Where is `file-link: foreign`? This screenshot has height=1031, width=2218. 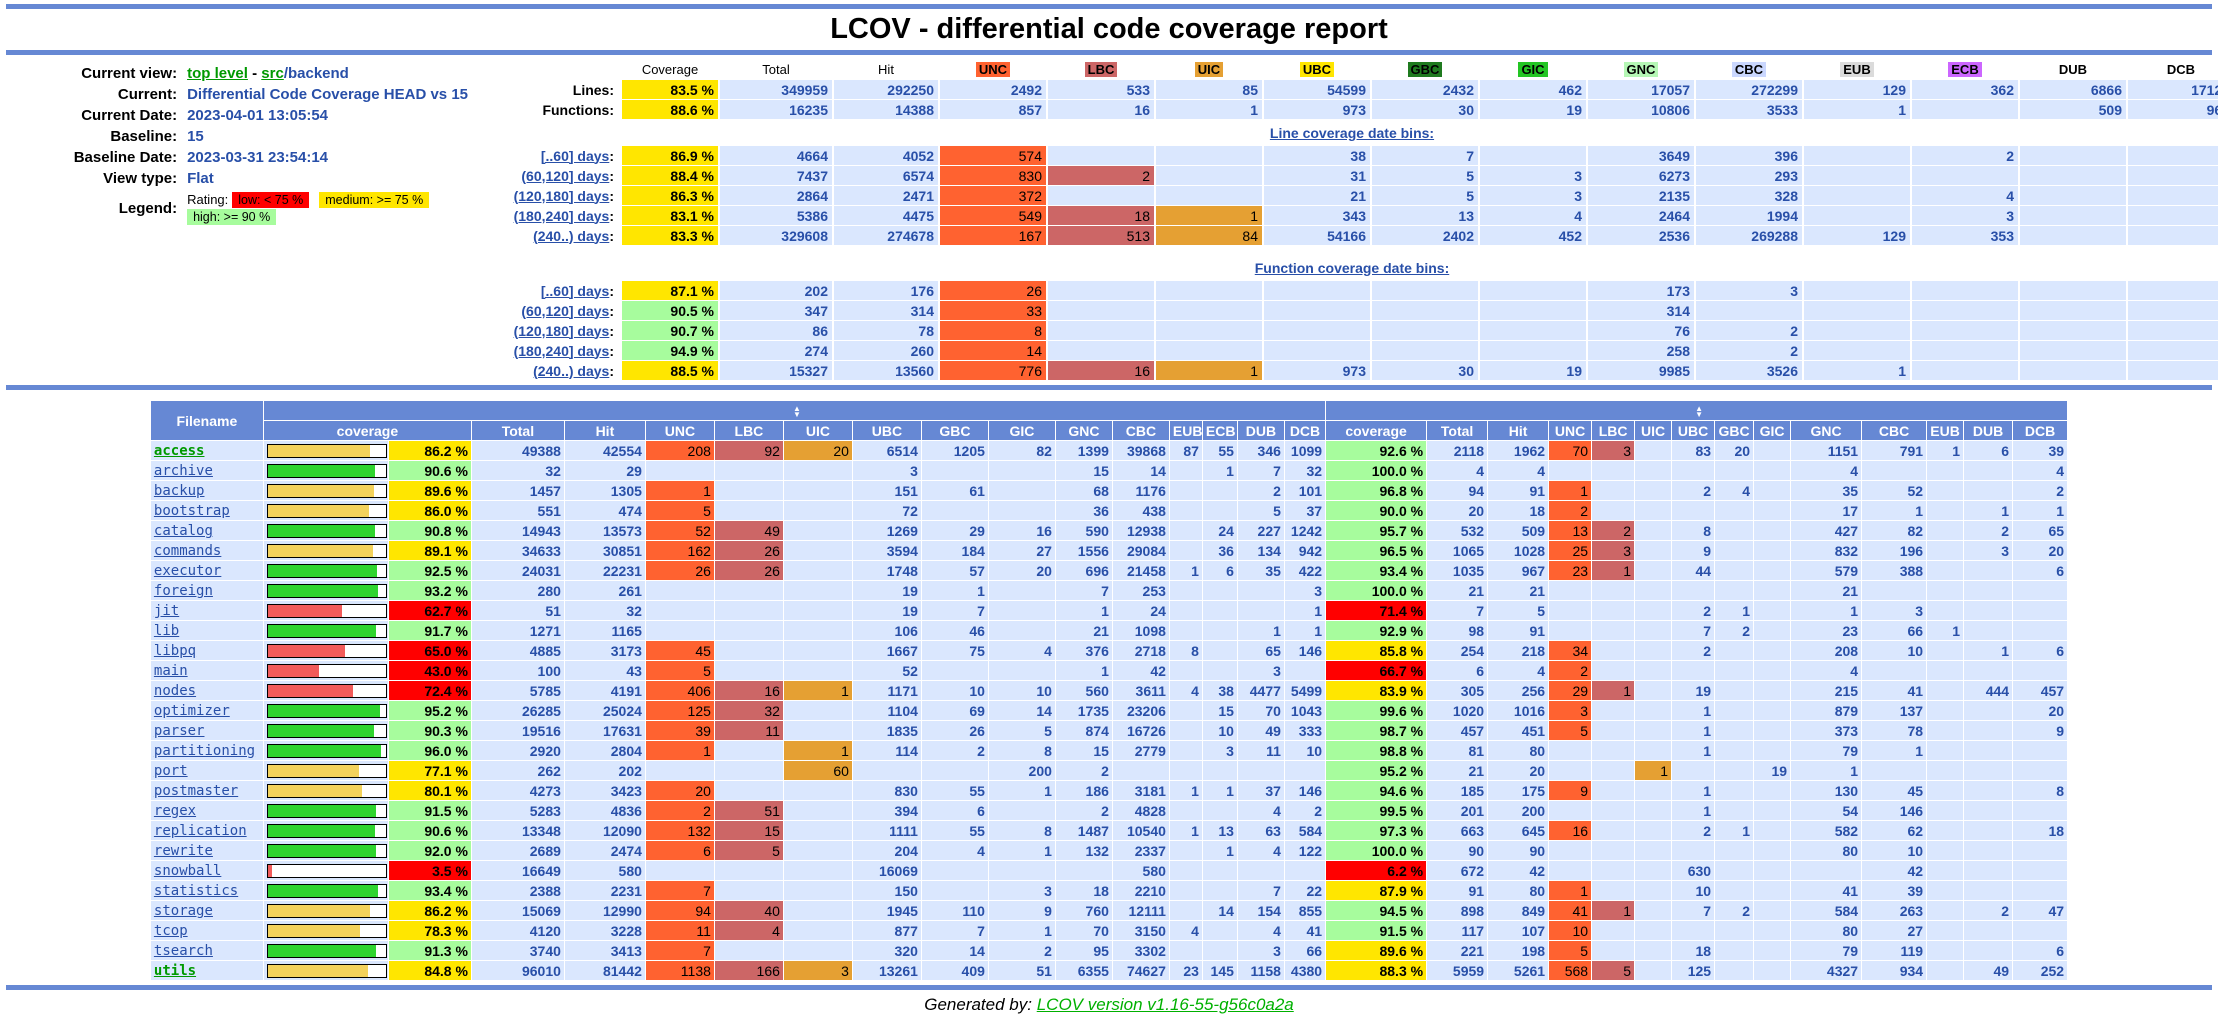 file-link: foreign is located at coordinates (183, 591).